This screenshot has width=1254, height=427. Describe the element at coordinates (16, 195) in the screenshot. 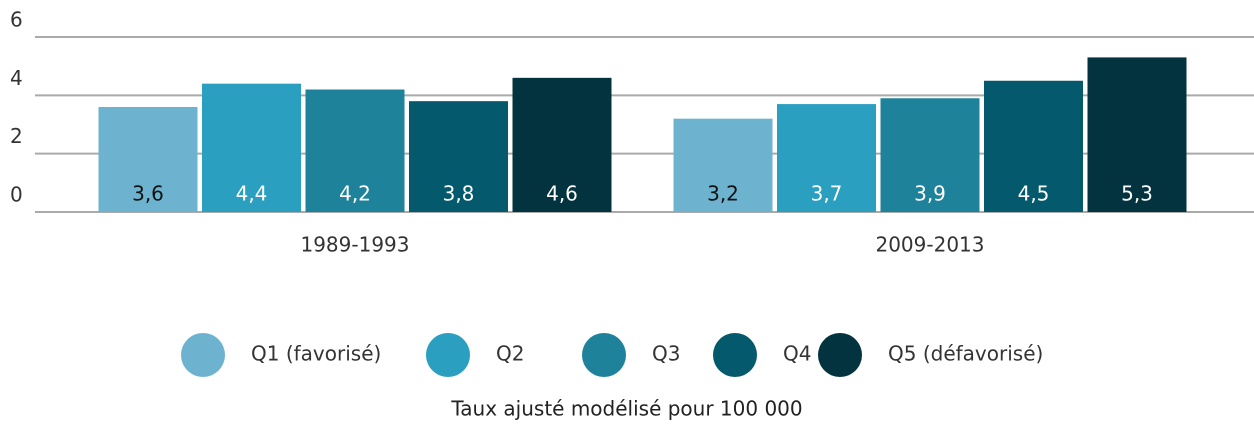

I see `y-tick-label: 0` at that location.